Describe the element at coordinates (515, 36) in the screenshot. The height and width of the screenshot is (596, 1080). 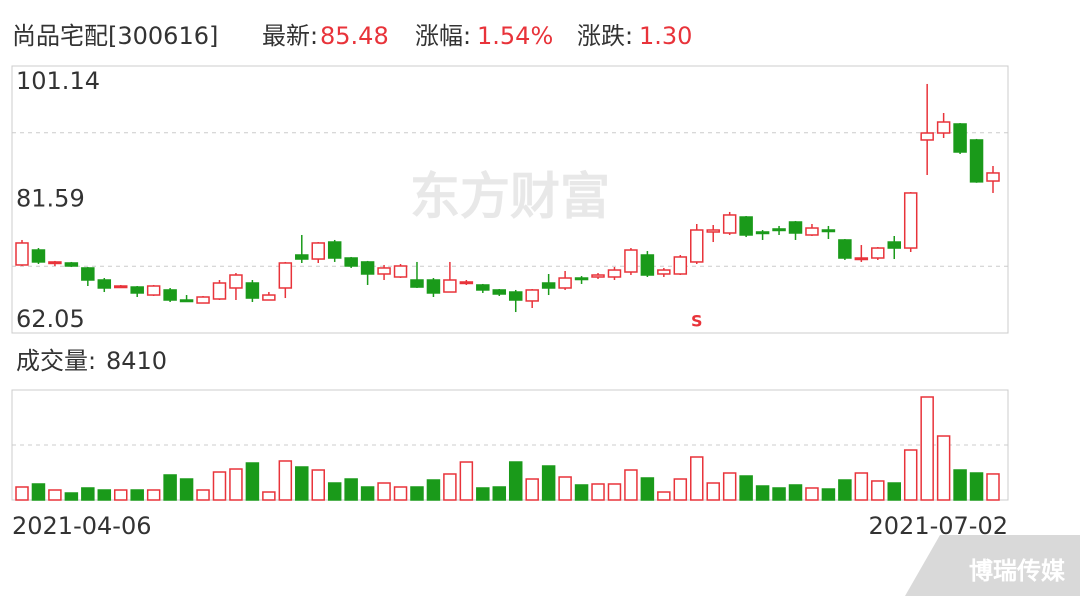
I see `change-pct-value: 1.54%` at that location.